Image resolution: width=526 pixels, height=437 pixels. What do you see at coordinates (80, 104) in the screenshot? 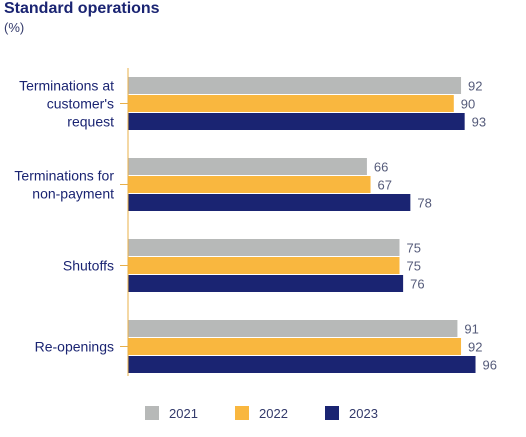
I see `category-label-0-1: customer's` at bounding box center [80, 104].